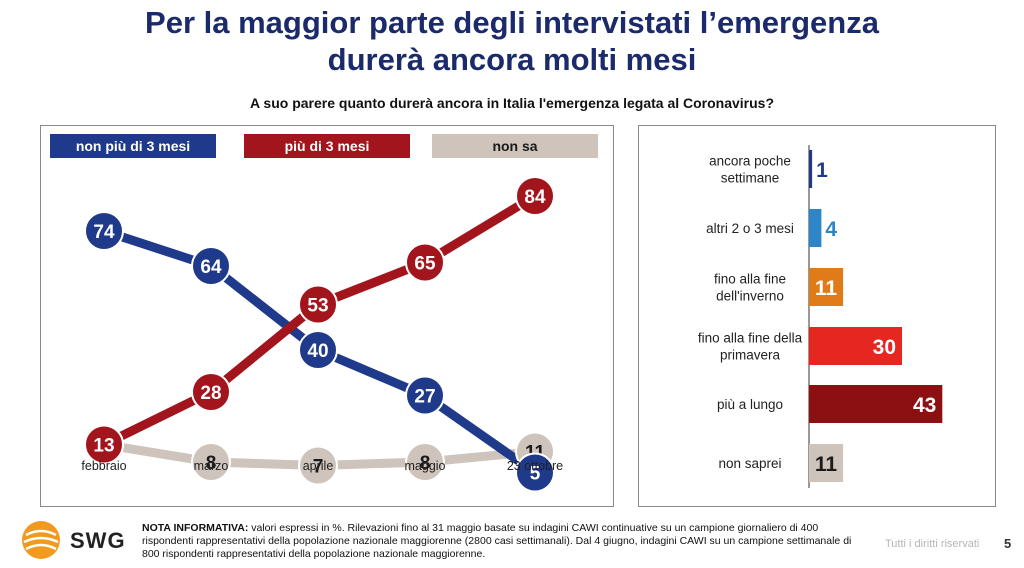 The width and height of the screenshot is (1024, 568). I want to click on data-label: 65, so click(425, 264).